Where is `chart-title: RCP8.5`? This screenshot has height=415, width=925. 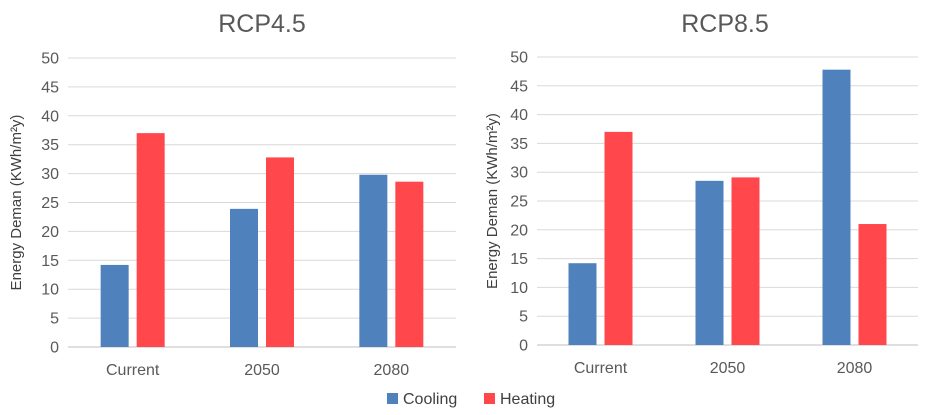 chart-title: RCP8.5 is located at coordinates (725, 24).